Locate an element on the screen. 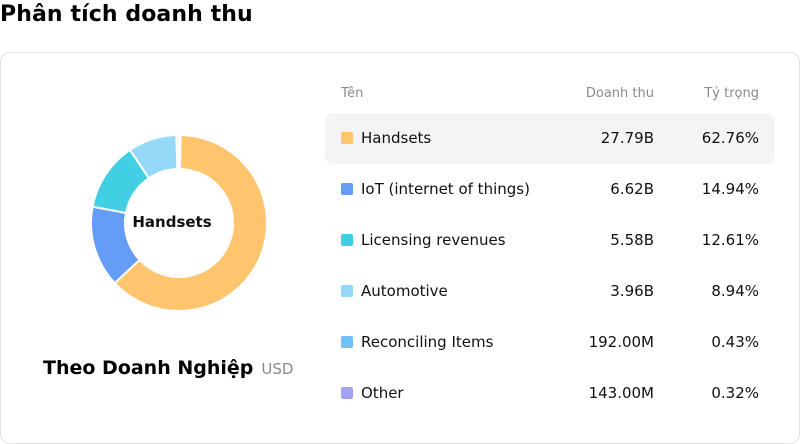 The height and width of the screenshot is (444, 800). column-header-revenue: Doanh thu is located at coordinates (619, 93).